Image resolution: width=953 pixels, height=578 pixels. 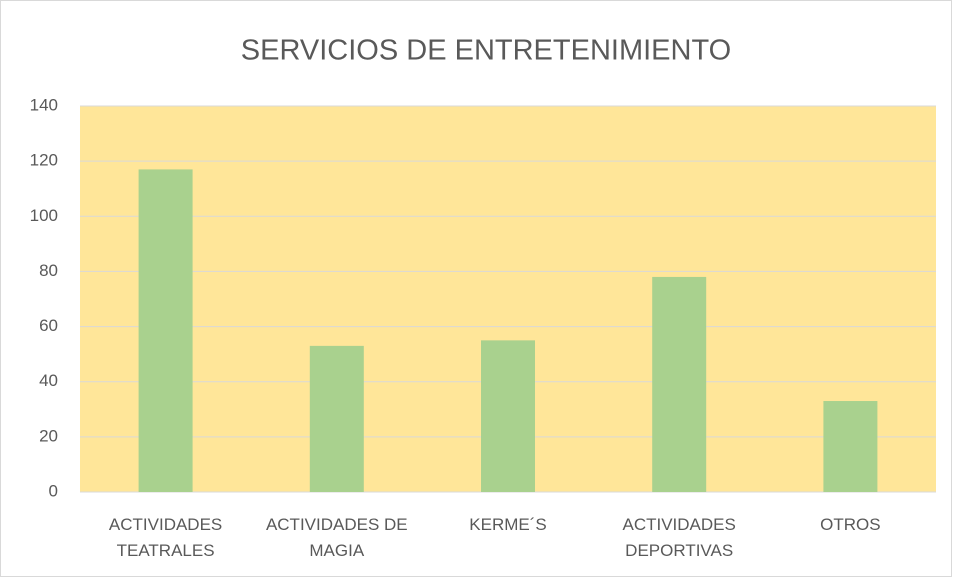 I want to click on x-tick-label: KERME´S, so click(x=508, y=524).